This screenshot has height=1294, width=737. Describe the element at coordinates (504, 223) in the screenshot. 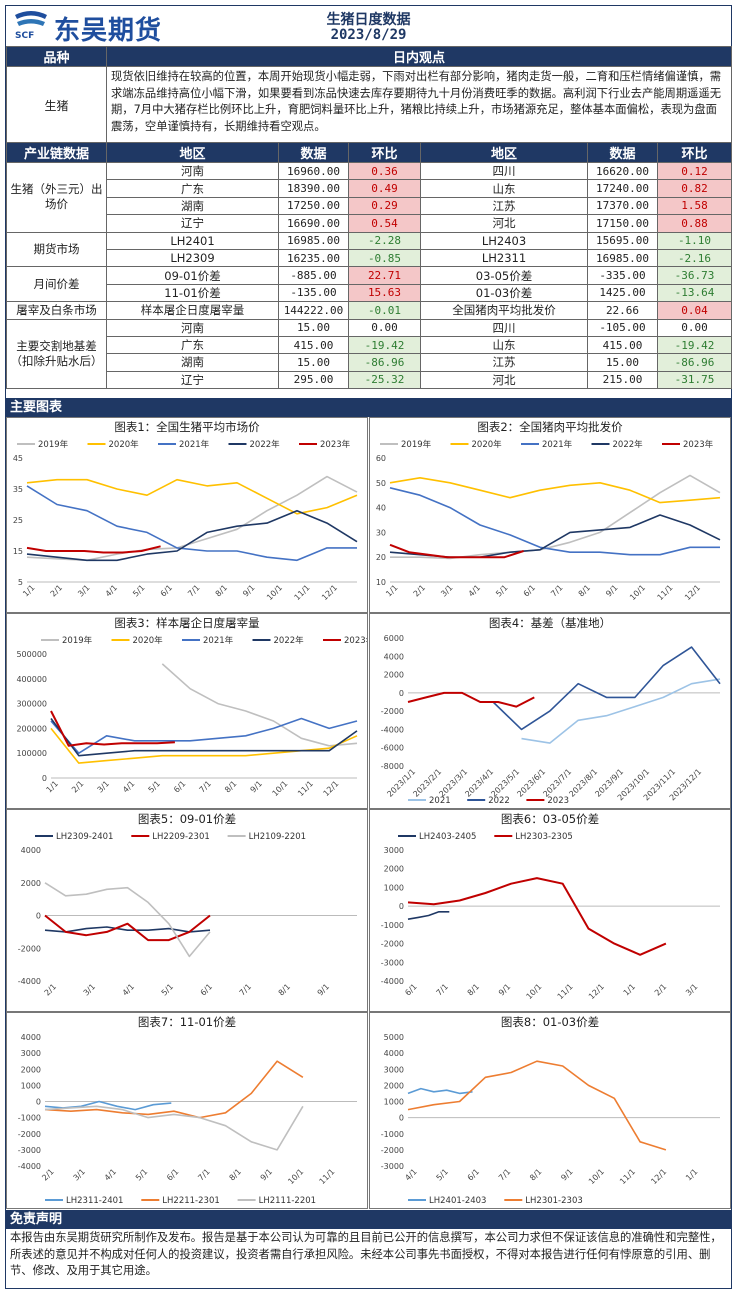

I see `region-cell: 河北` at that location.